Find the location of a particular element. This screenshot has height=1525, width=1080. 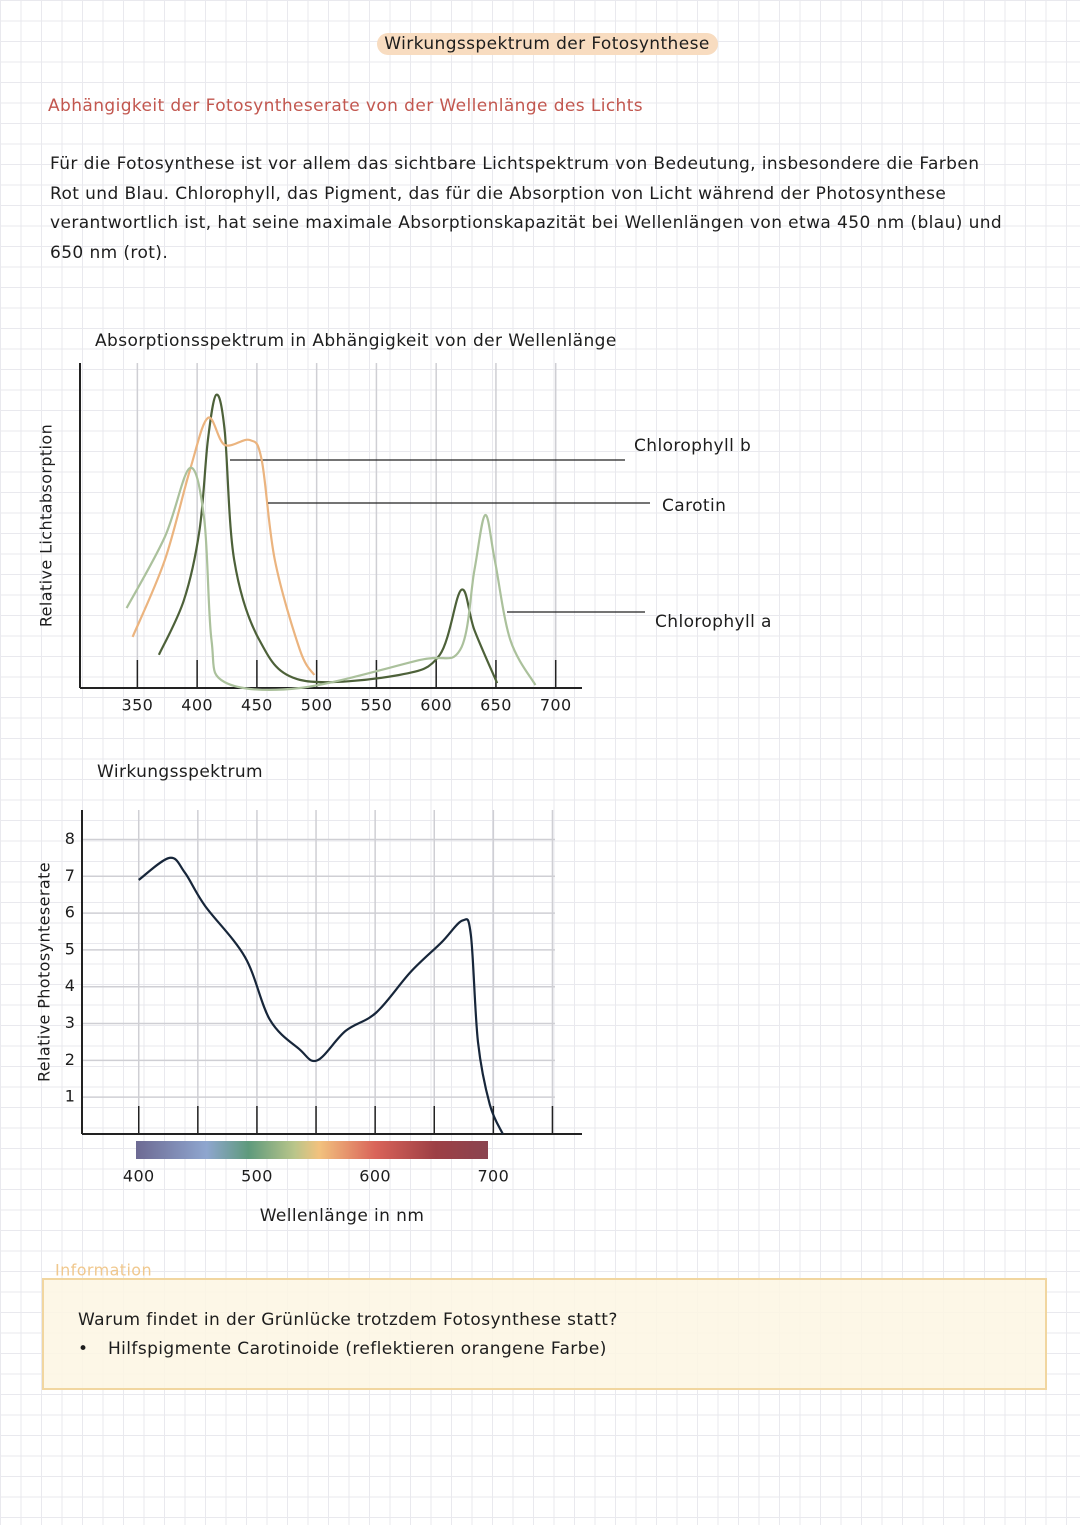

y-axis-title: Relative Photosynteserate is located at coordinates (44, 972).